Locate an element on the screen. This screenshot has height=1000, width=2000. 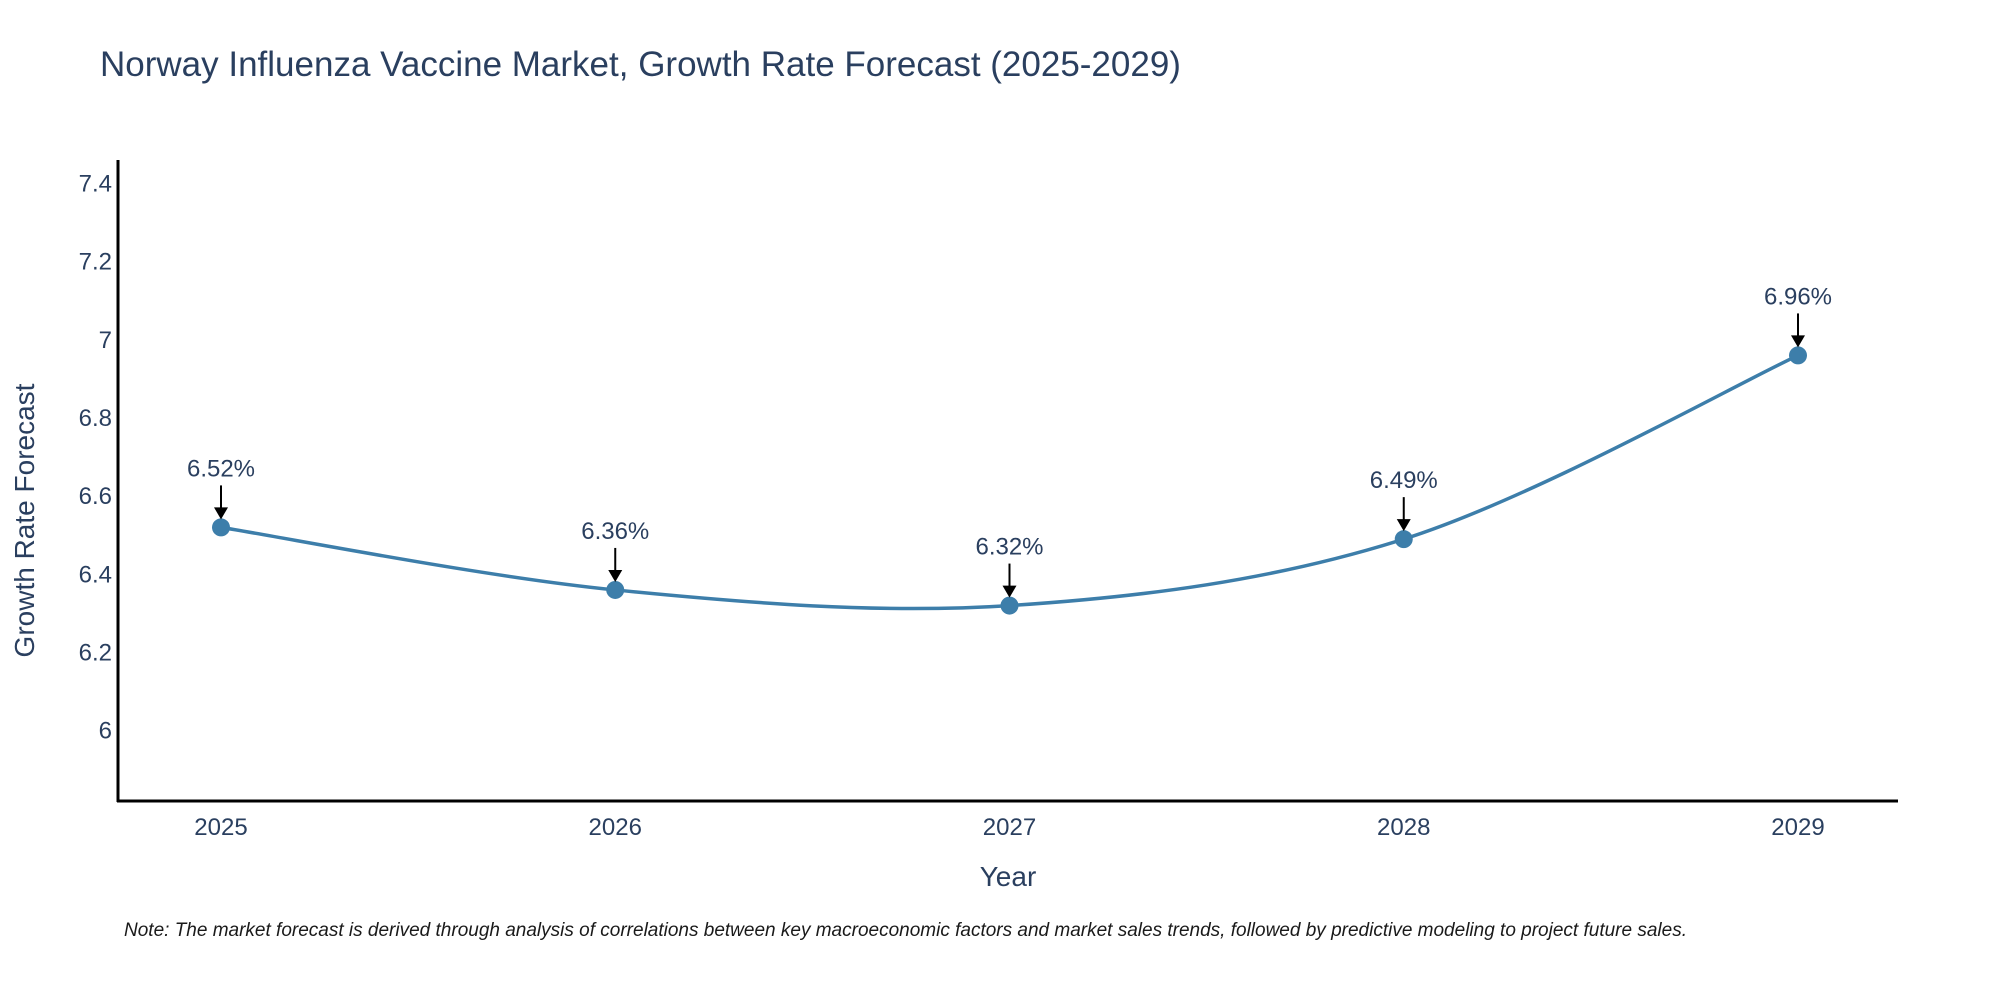
y-tick-label: 7 is located at coordinates (105, 340).